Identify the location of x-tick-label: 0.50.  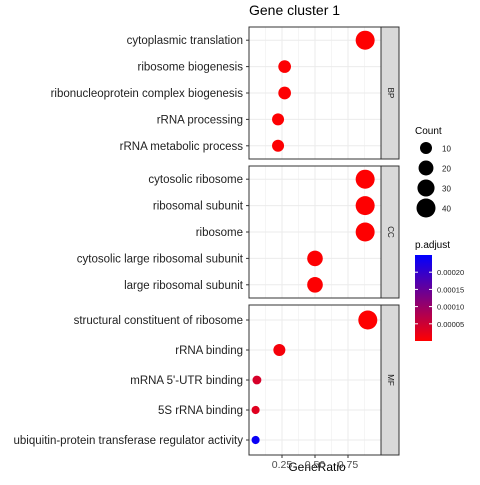
(315, 465).